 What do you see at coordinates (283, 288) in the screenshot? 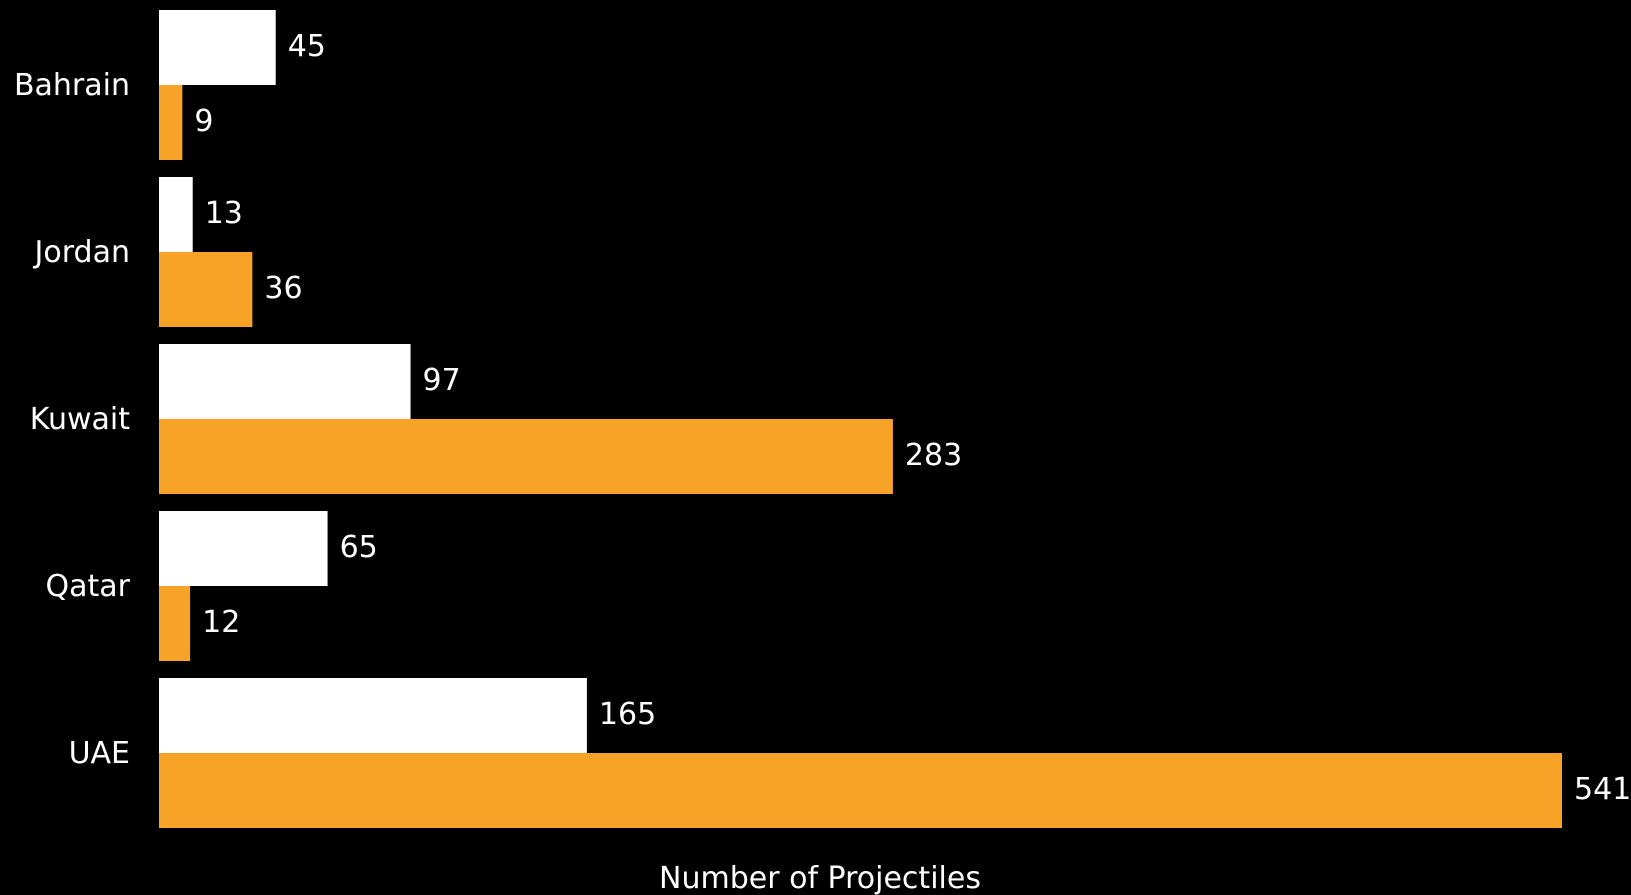
I see `value-label-jordan-series-2: 36` at bounding box center [283, 288].